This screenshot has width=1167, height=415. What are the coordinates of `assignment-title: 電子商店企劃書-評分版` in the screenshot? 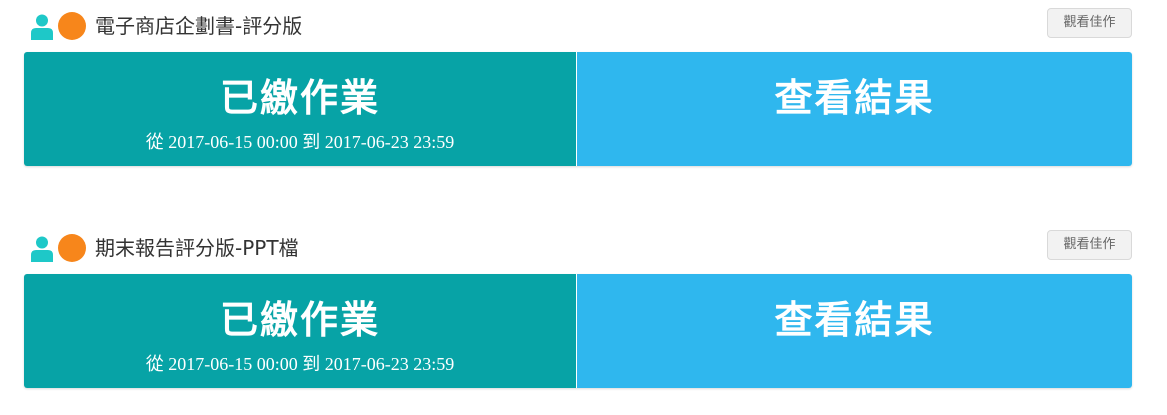 It's located at (199, 26).